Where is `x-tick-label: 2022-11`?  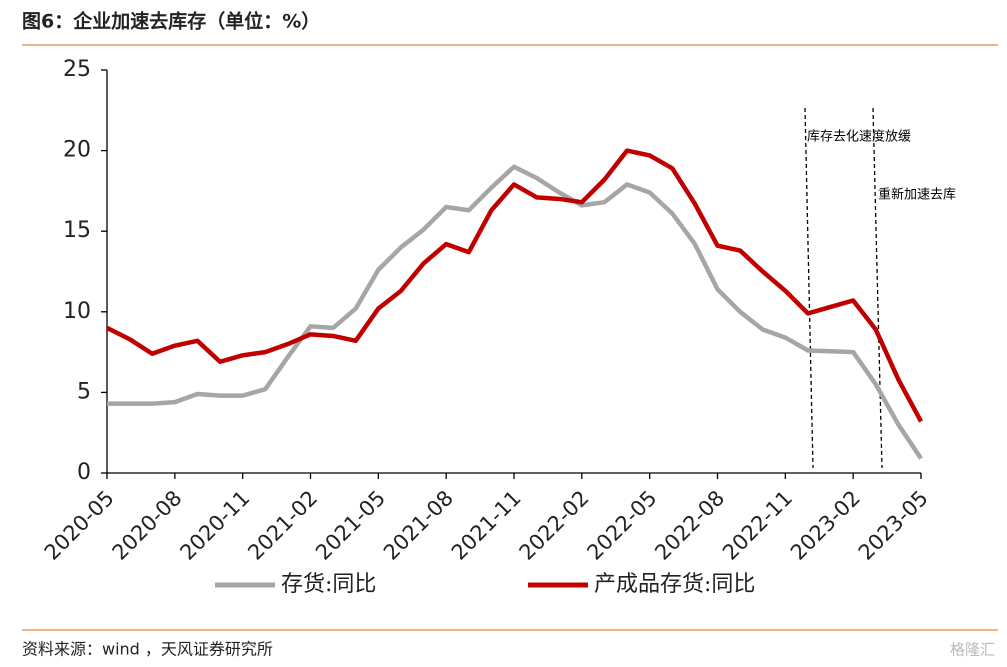 x-tick-label: 2022-11 is located at coordinates (757, 525).